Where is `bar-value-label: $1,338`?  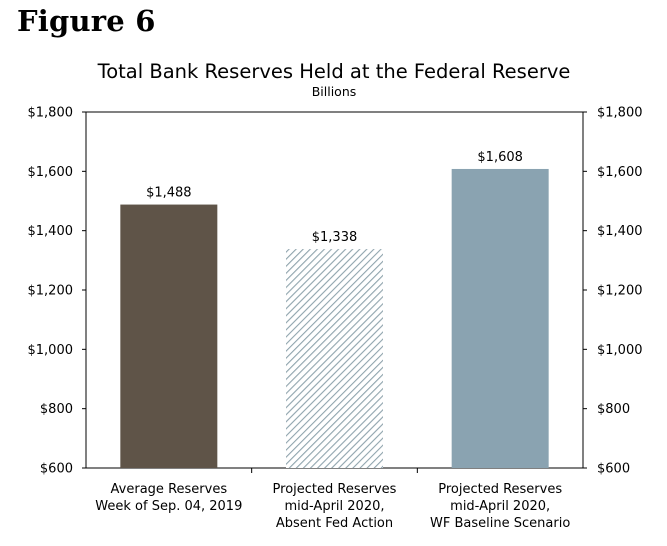 bar-value-label: $1,338 is located at coordinates (335, 237).